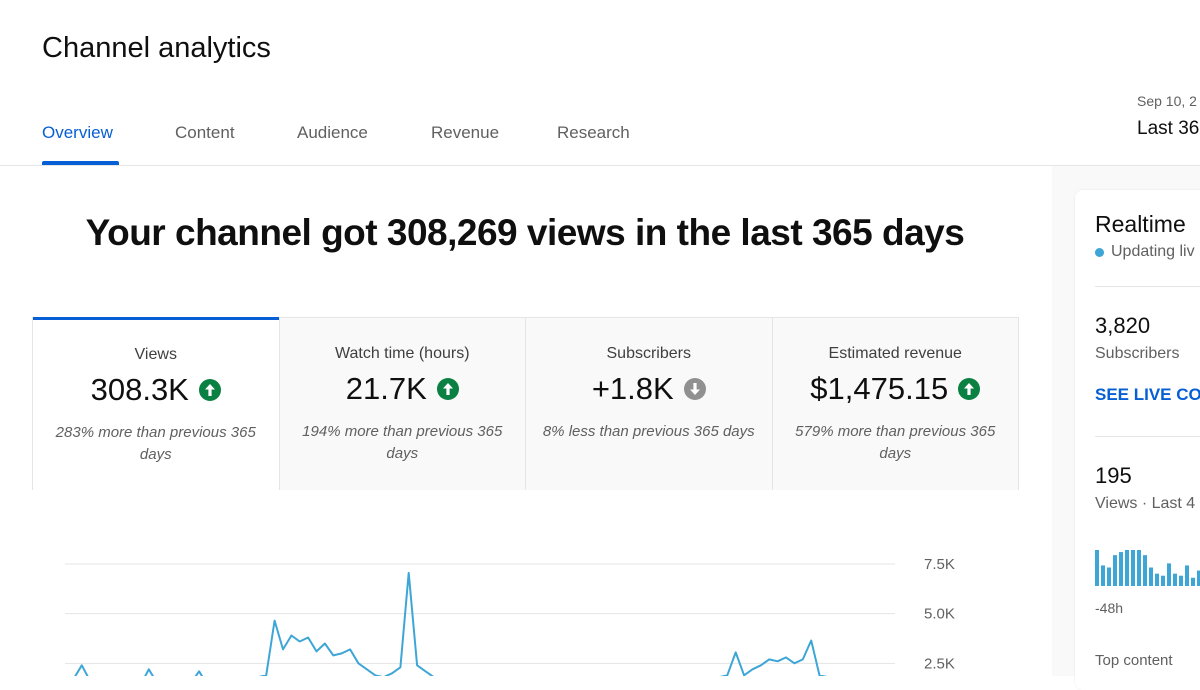 The image size is (1200, 690). What do you see at coordinates (139, 389) in the screenshot?
I see `metric-value: 308.3K` at bounding box center [139, 389].